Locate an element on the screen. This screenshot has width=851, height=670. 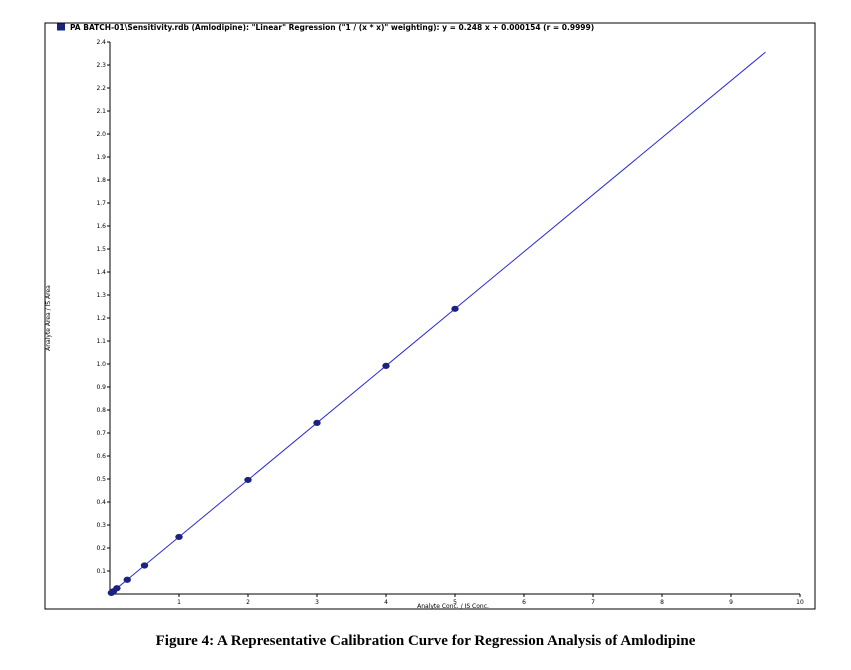
y-tick-label: 2.1 is located at coordinates (101, 111).